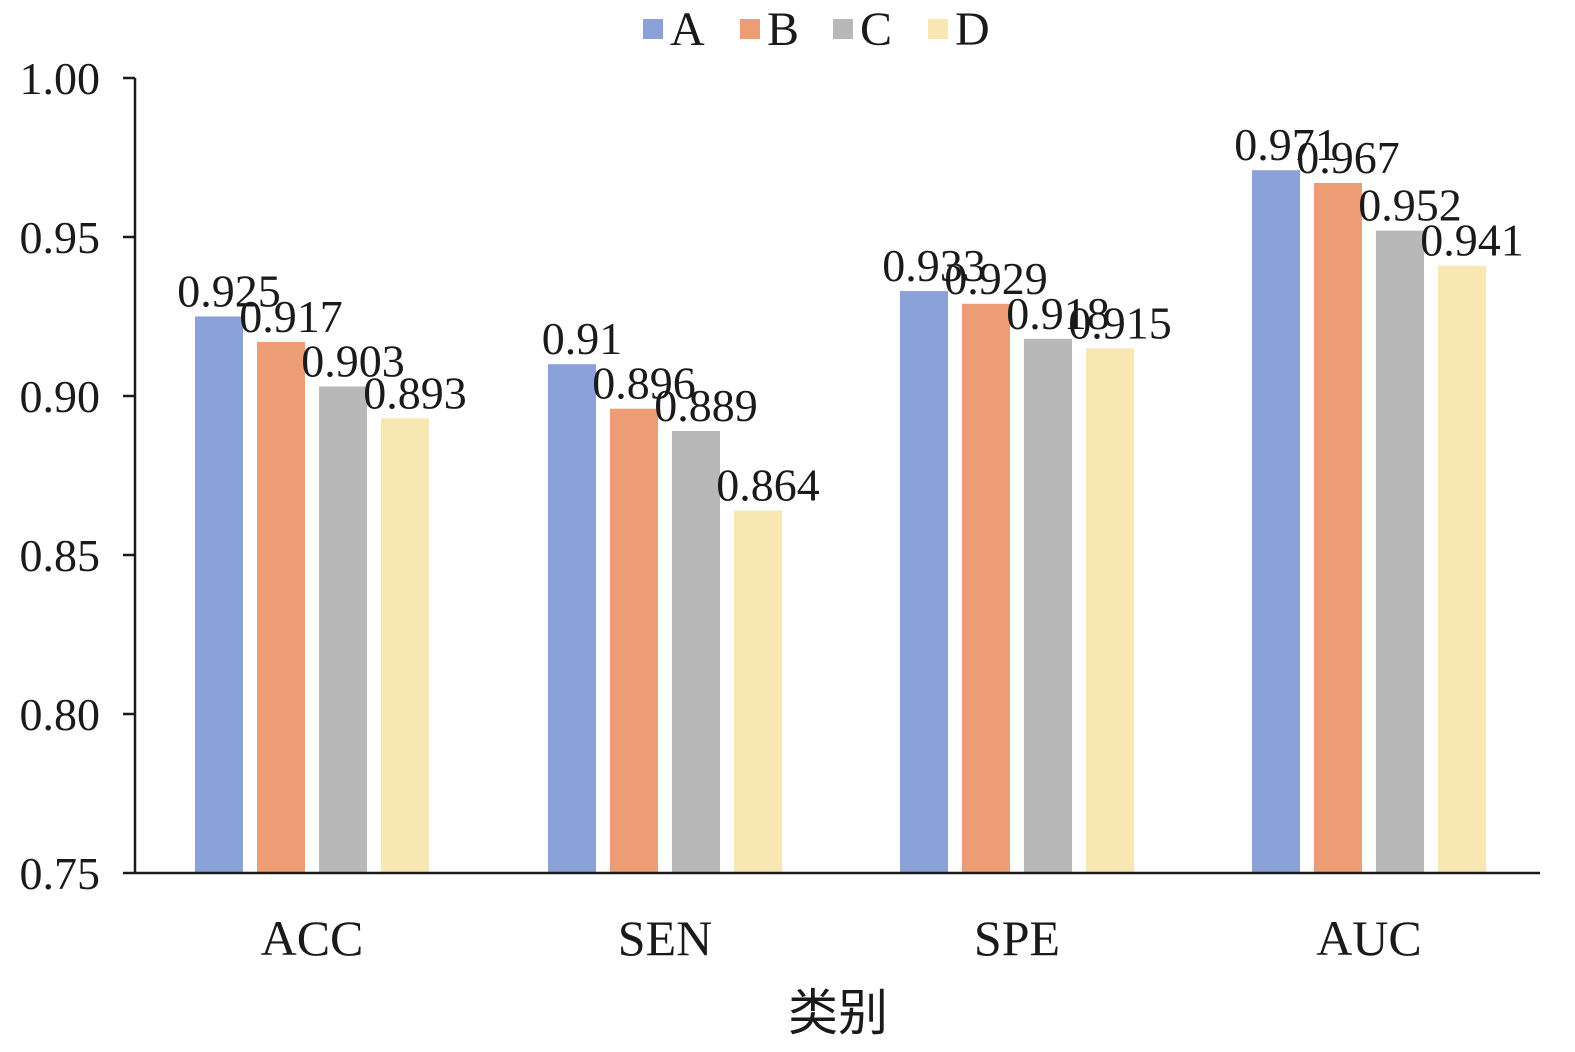 The image size is (1575, 1052). What do you see at coordinates (77, 476) in the screenshot?
I see `y-ticks-group: 0.75 0.80 0.85 0.90 0.95 1.00` at bounding box center [77, 476].